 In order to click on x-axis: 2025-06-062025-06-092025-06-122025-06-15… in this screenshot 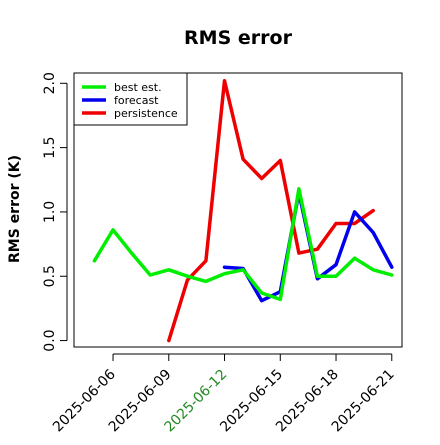, I will do `click(224, 394)`.